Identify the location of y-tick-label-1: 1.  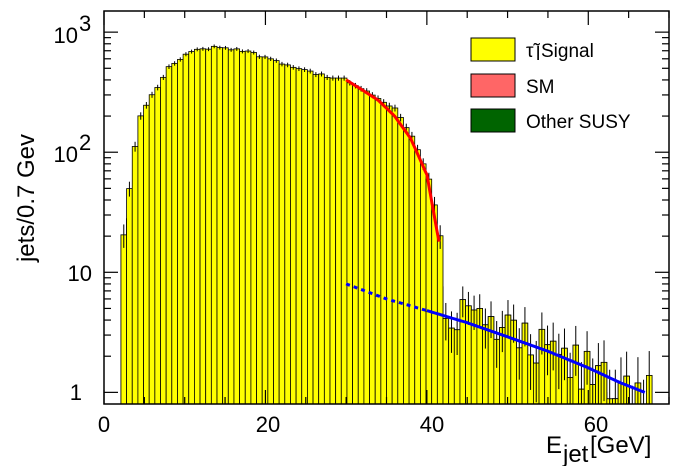
(76, 392).